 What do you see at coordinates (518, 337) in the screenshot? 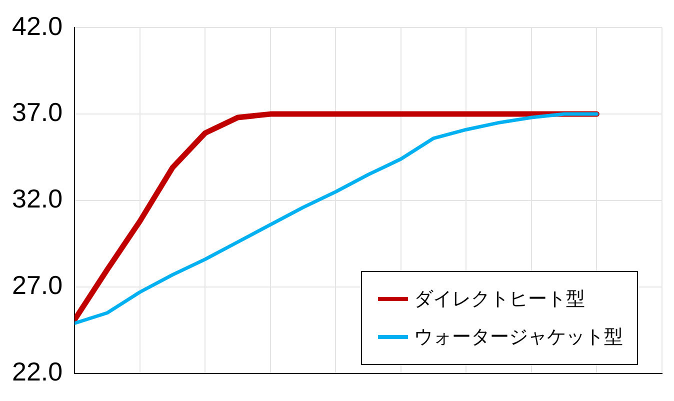
I see `legend-label: ウォータージャケット型` at bounding box center [518, 337].